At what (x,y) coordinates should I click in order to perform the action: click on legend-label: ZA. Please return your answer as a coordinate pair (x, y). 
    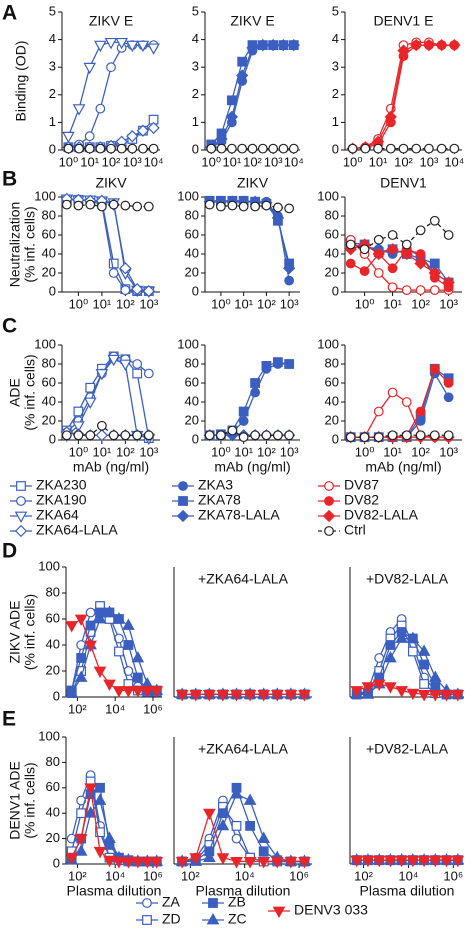
    Looking at the image, I should click on (171, 902).